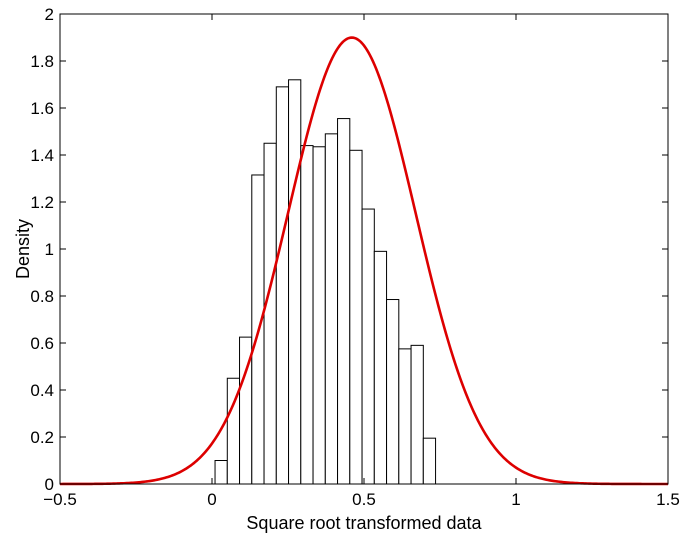  Describe the element at coordinates (211, 499) in the screenshot. I see `x-tick-label: 0` at that location.